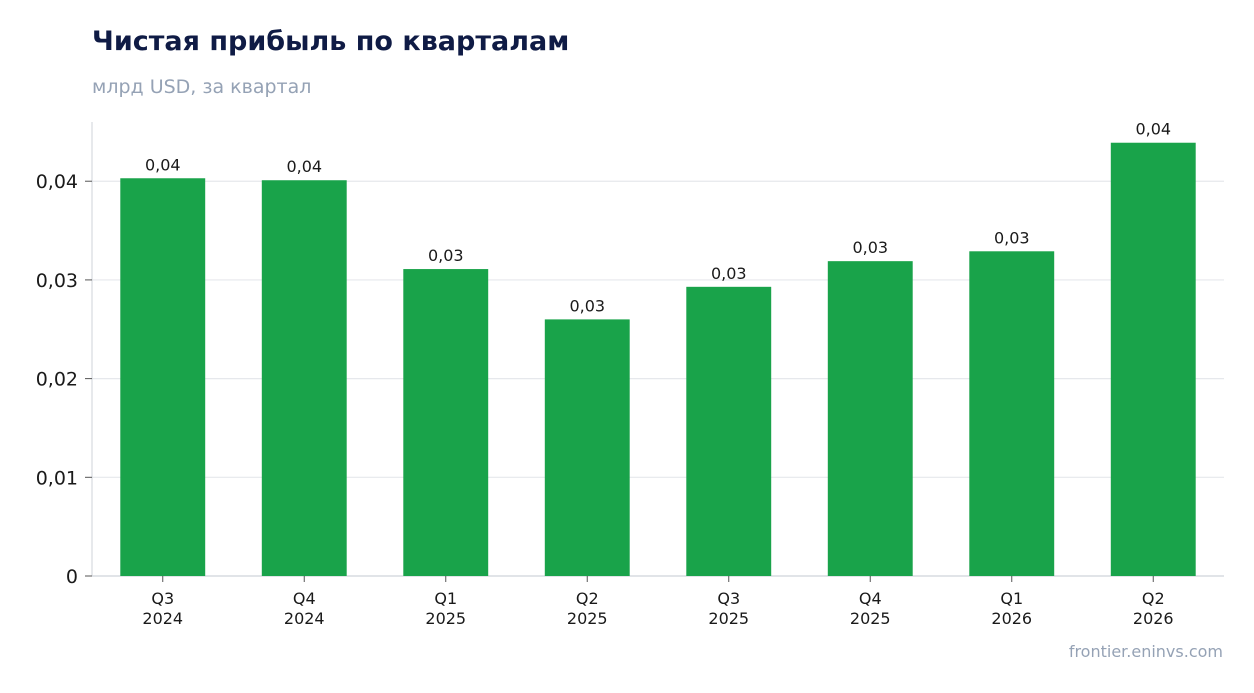  Describe the element at coordinates (445, 608) in the screenshot. I see `x-tick-label: Q1 2025` at that location.